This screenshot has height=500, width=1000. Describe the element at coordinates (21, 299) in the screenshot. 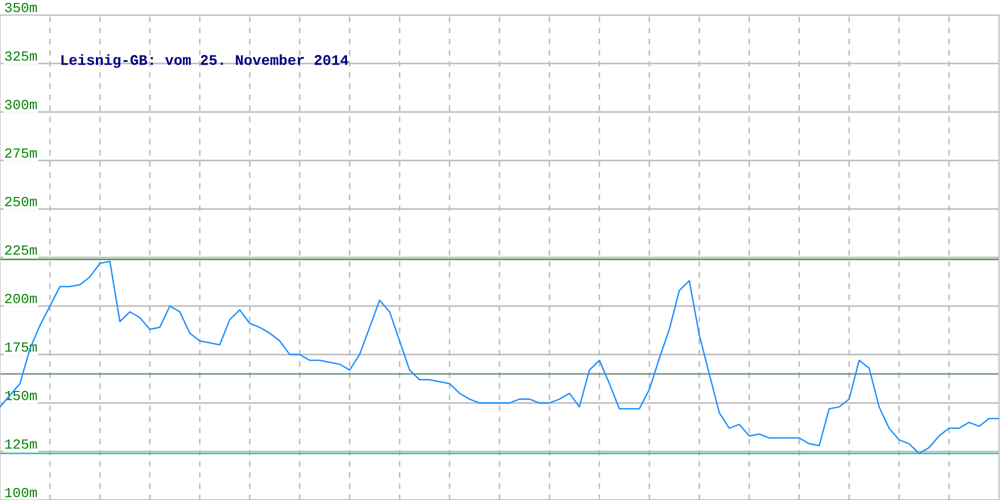

I see `y-tick-label: 200m` at that location.